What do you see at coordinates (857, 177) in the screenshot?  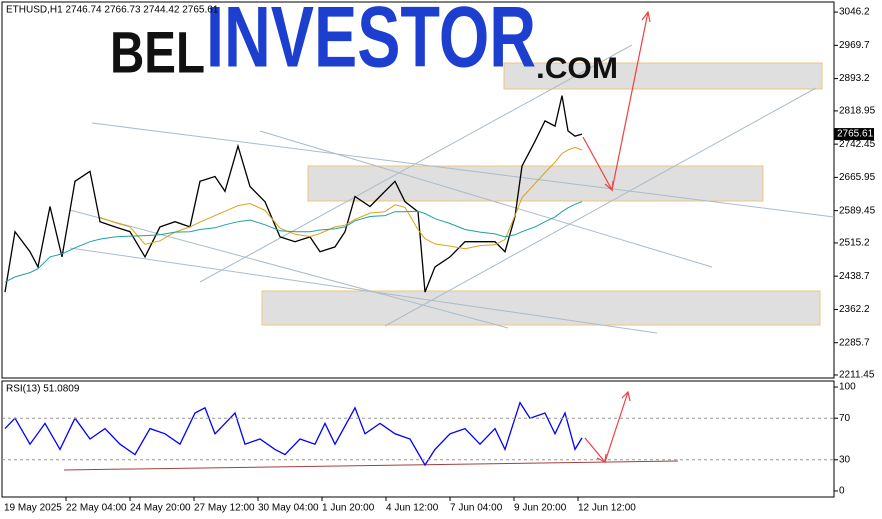 I see `y-tick-label: 2665.95` at bounding box center [857, 177].